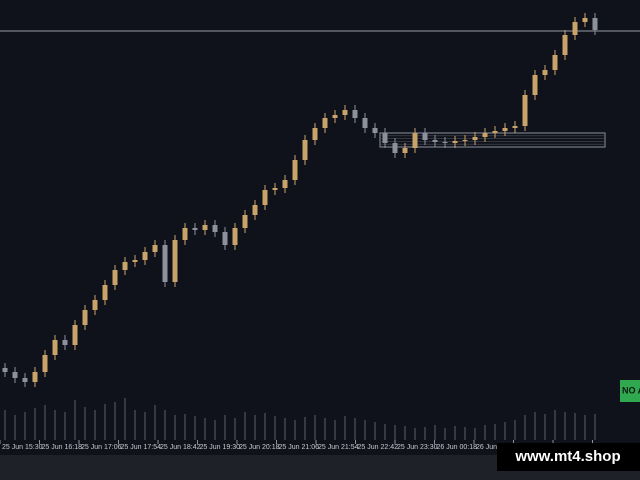 The height and width of the screenshot is (480, 640). I want to click on button-label: NO A, so click(631, 390).